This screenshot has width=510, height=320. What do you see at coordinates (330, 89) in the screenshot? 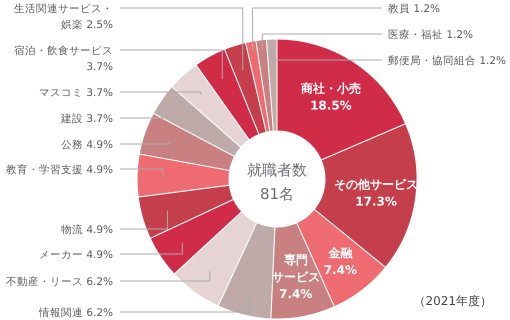
I see `slice-label: 商社・小売` at bounding box center [330, 89].